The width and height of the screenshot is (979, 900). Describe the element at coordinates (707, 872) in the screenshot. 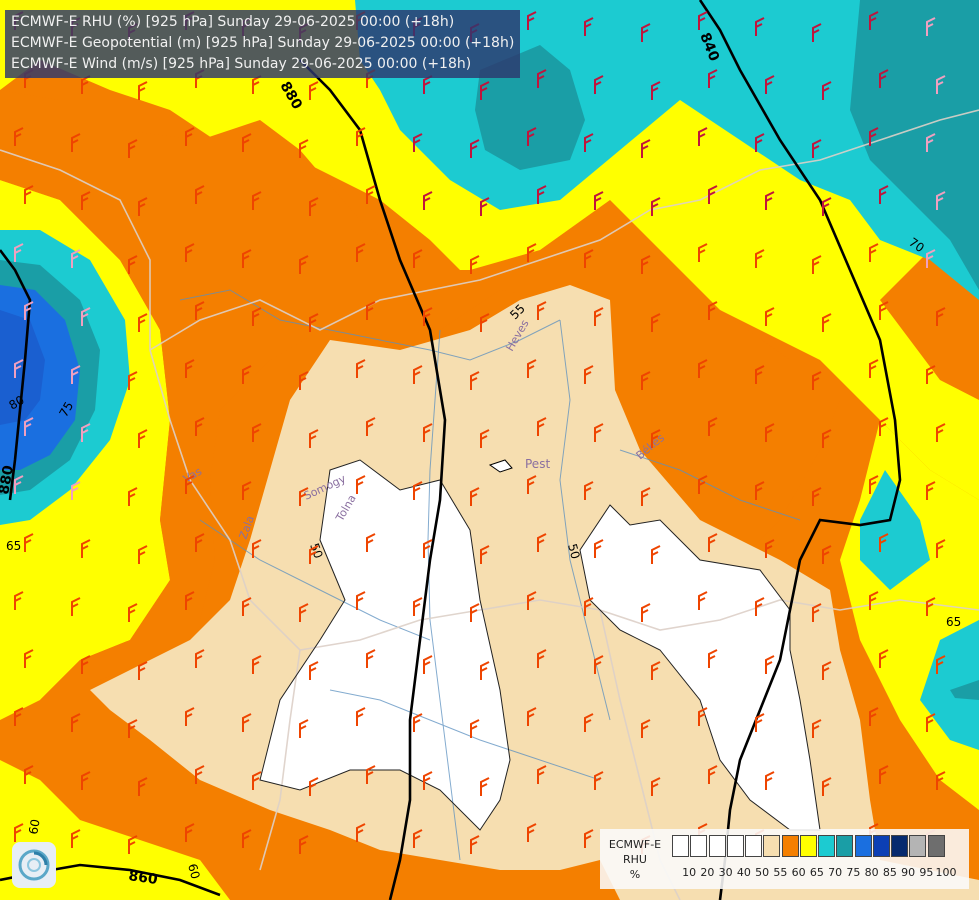

I see `legend-tick-label: 20` at that location.